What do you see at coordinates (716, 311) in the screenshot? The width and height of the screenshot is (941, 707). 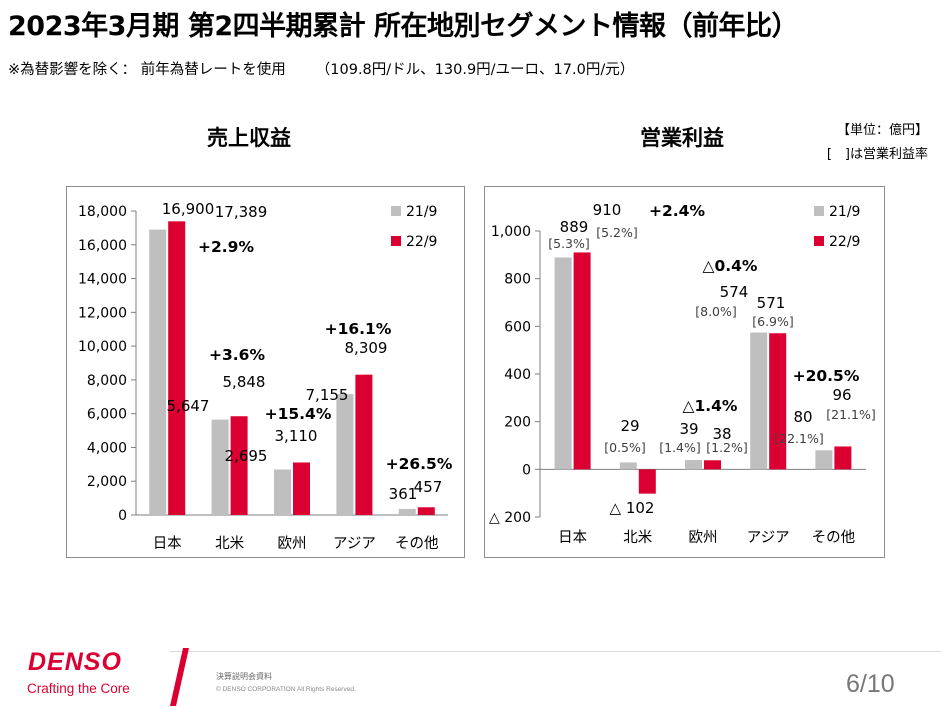 I see `margin-label: [8.0%]` at bounding box center [716, 311].